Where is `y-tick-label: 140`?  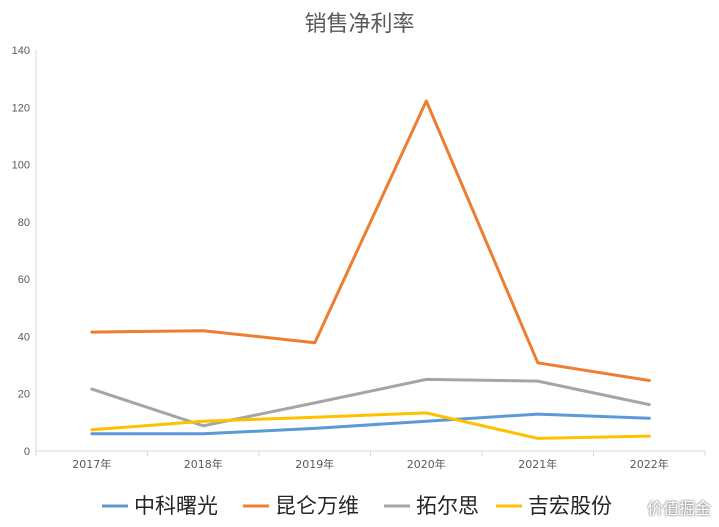 y-tick-label: 140 is located at coordinates (21, 51).